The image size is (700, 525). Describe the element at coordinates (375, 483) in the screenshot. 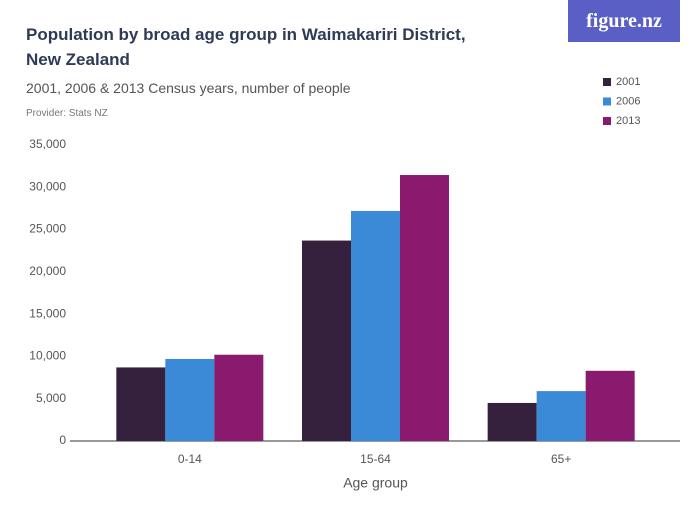

I see `x-axis-label: Age group` at that location.